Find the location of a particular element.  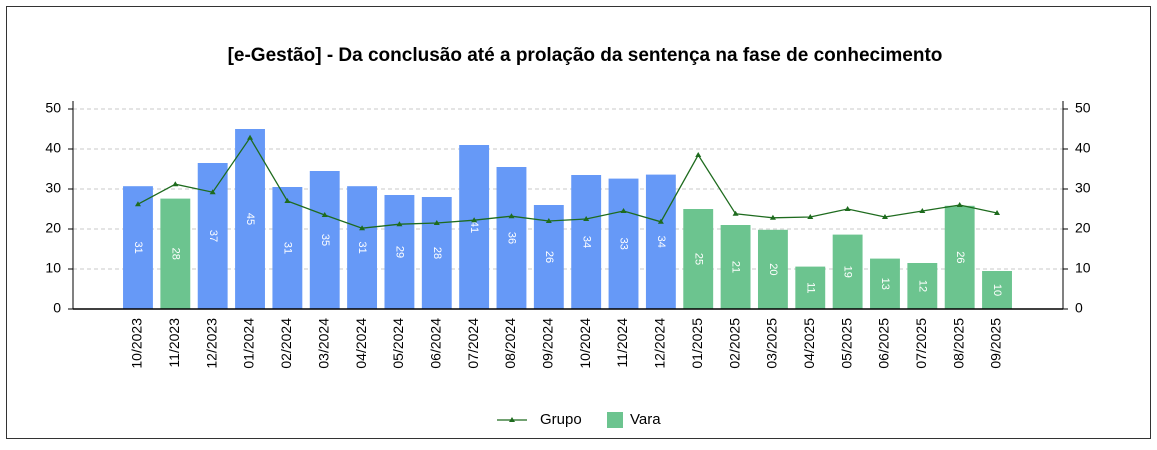

data-label: 37 is located at coordinates (213, 236).